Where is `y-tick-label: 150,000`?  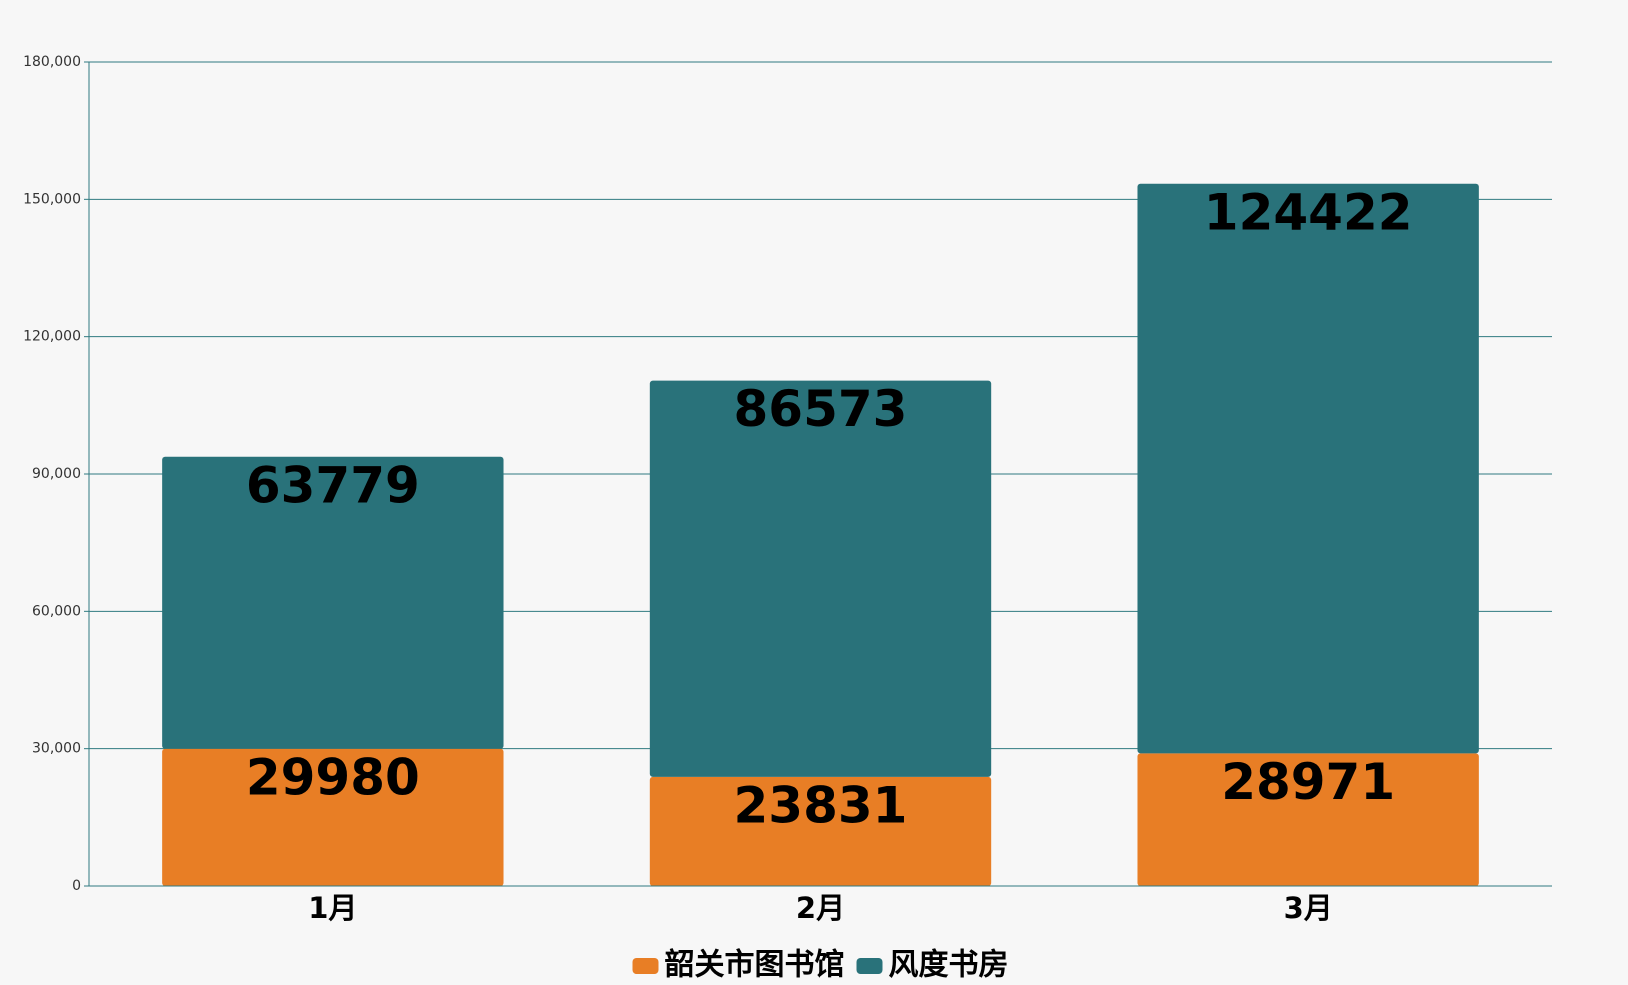 y-tick-label: 150,000 is located at coordinates (52, 199).